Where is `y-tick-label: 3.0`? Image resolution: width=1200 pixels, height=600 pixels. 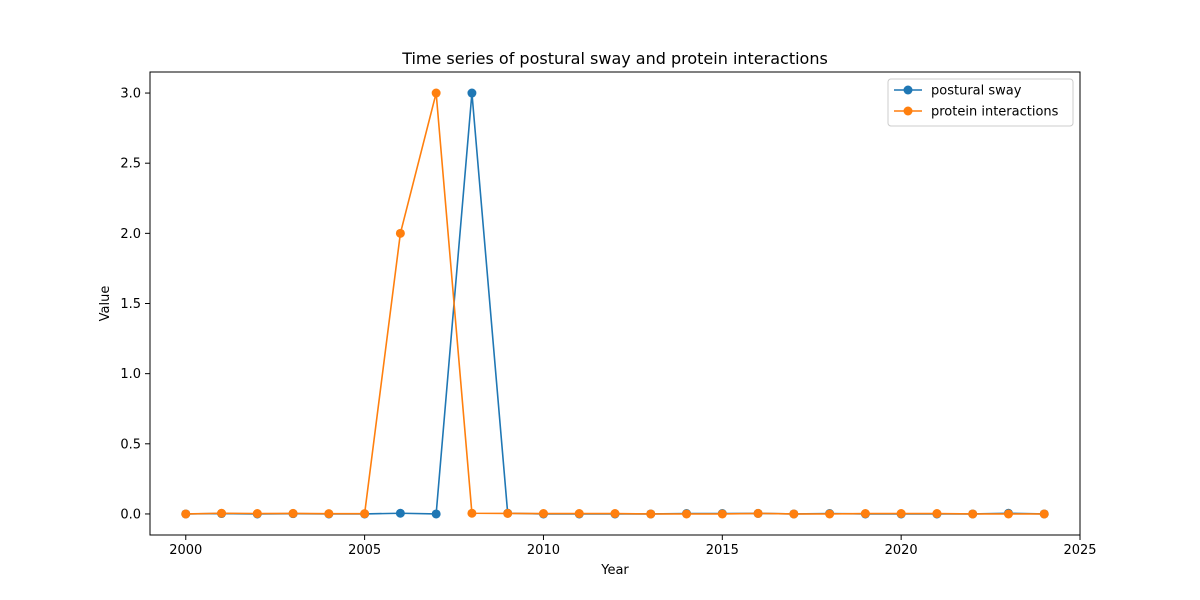
y-tick-label: 3.0 is located at coordinates (130, 94).